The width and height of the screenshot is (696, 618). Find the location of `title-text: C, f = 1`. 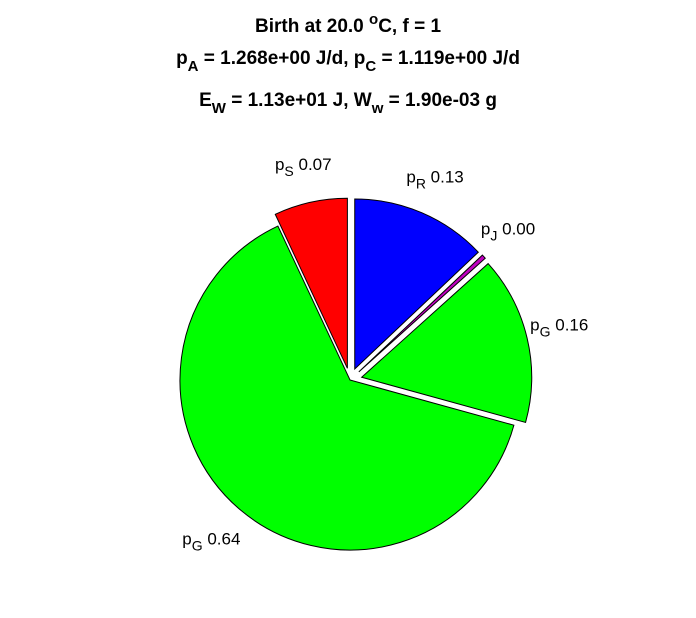

title-text: C, f = 1 is located at coordinates (409, 26).